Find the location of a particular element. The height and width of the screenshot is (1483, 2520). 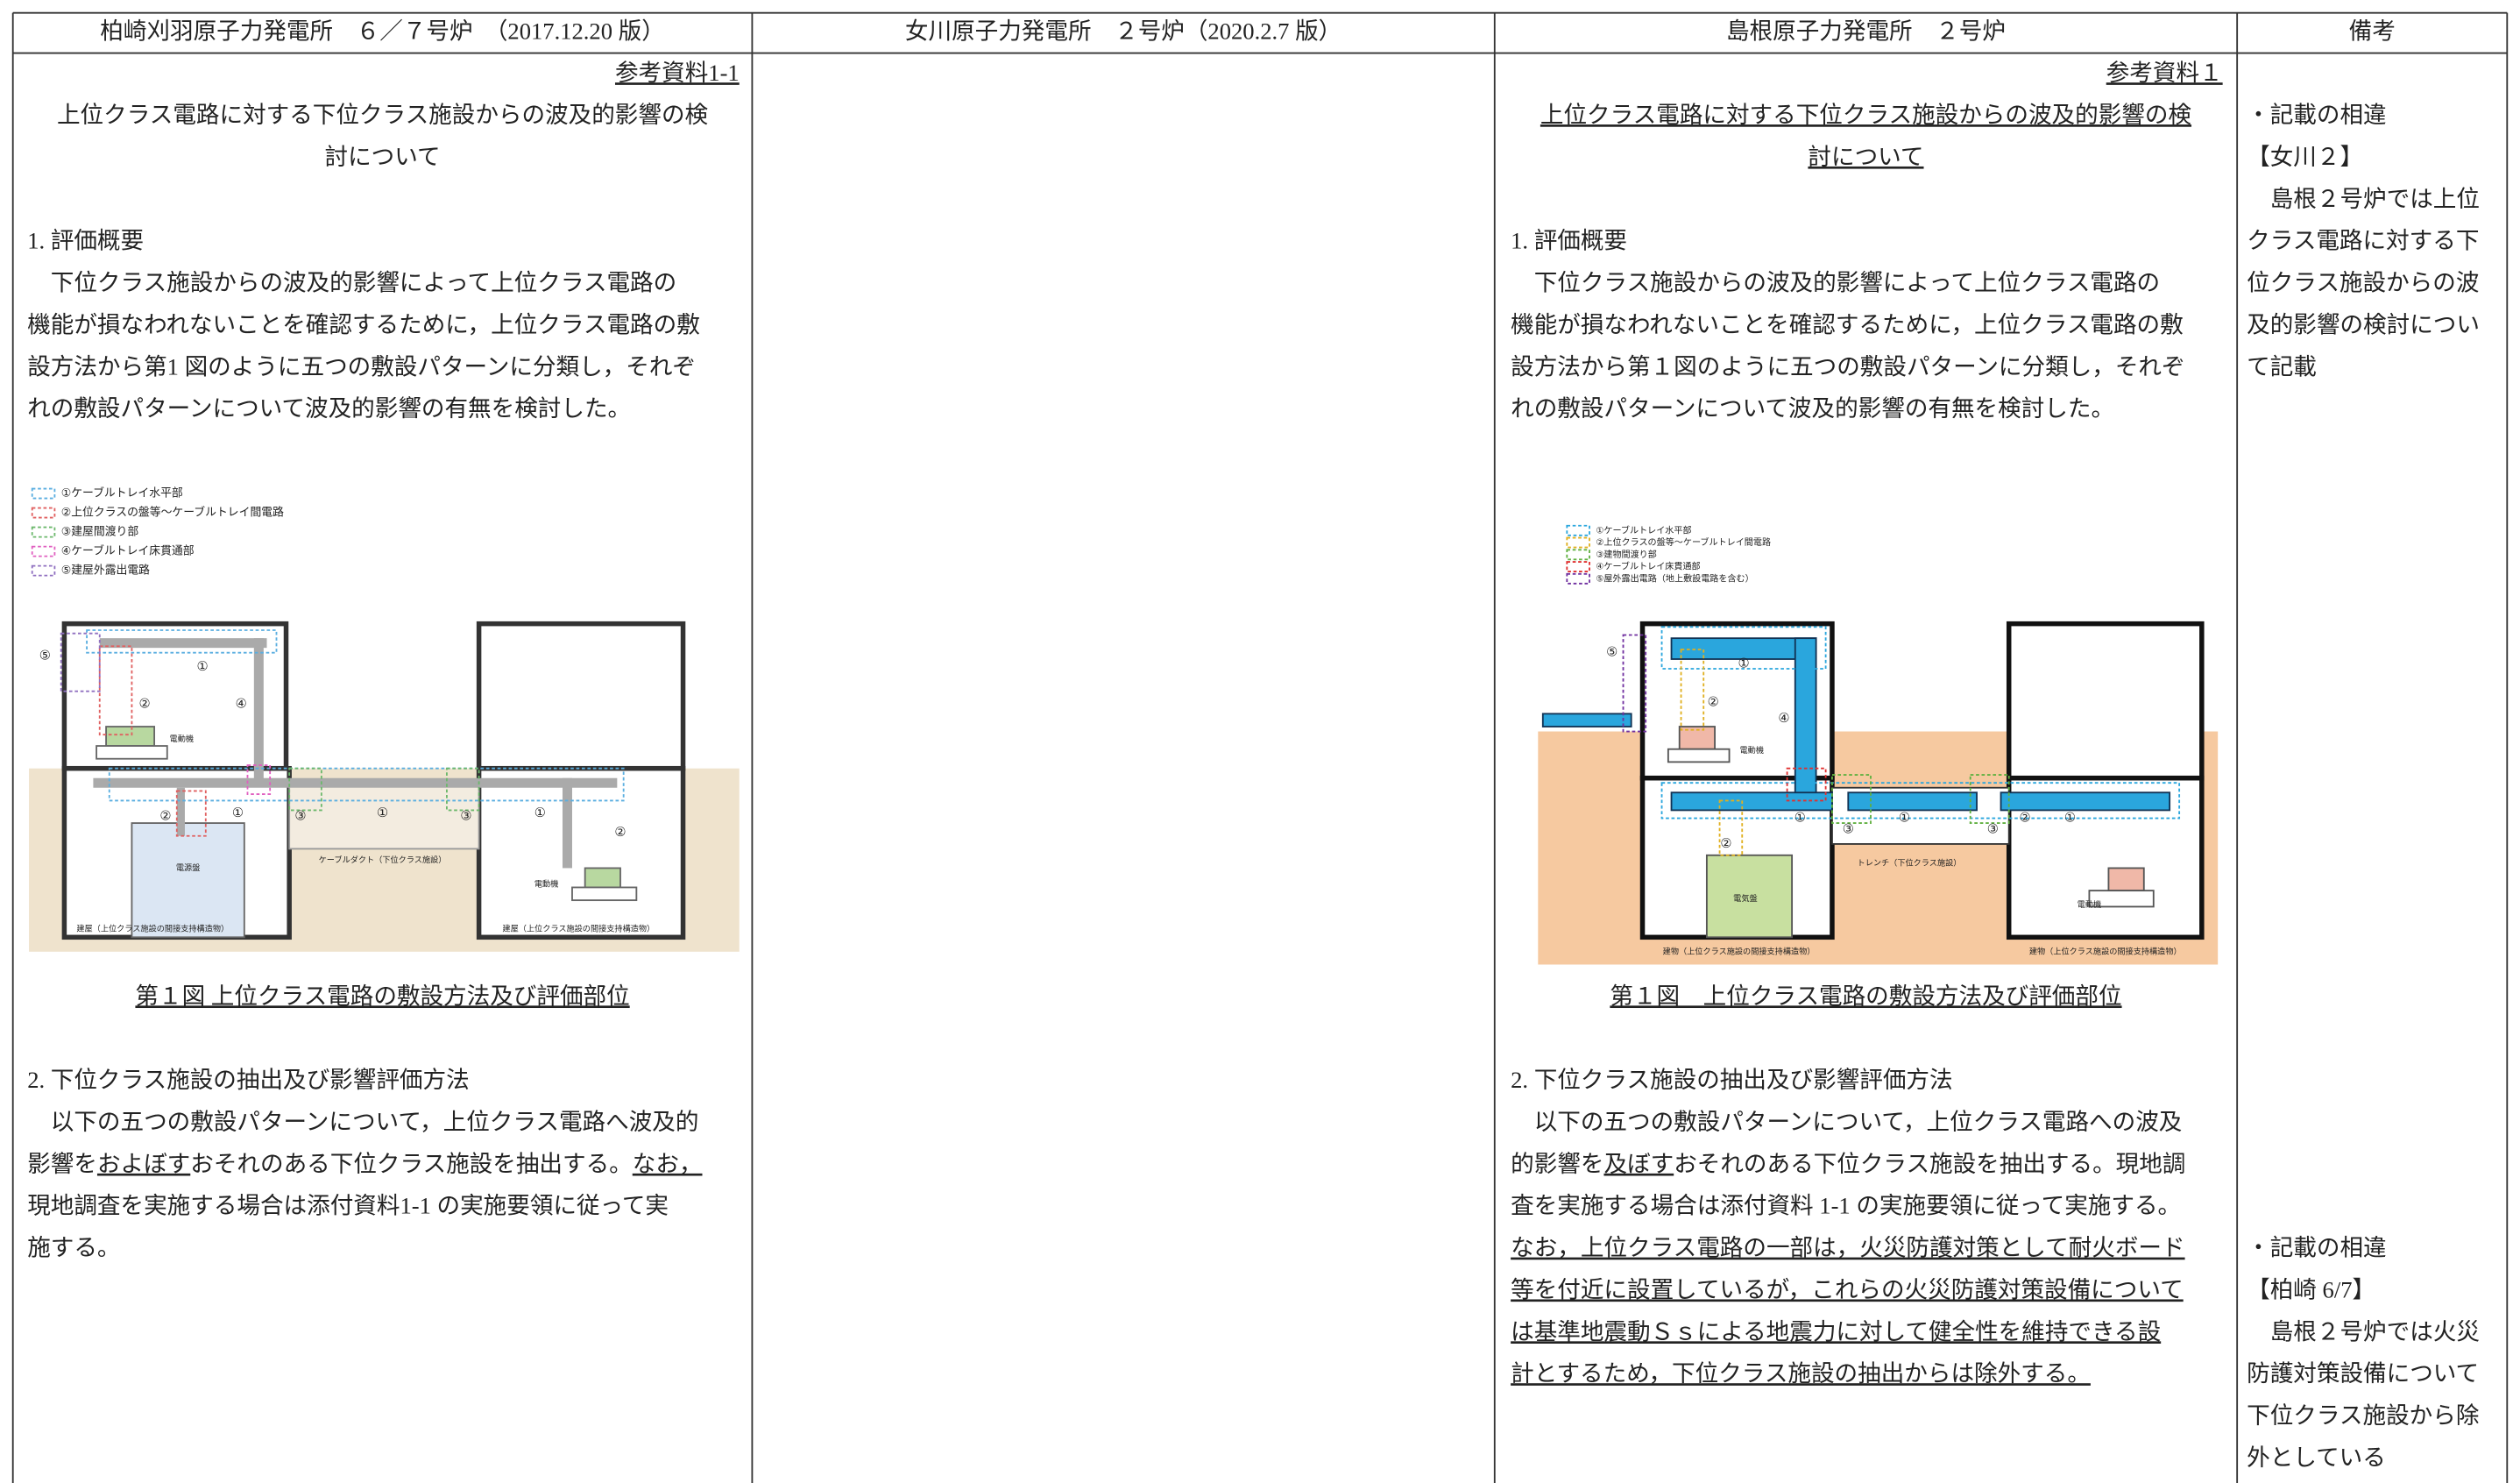

remark-line: 位クラス施設からの波 is located at coordinates (2363, 283).